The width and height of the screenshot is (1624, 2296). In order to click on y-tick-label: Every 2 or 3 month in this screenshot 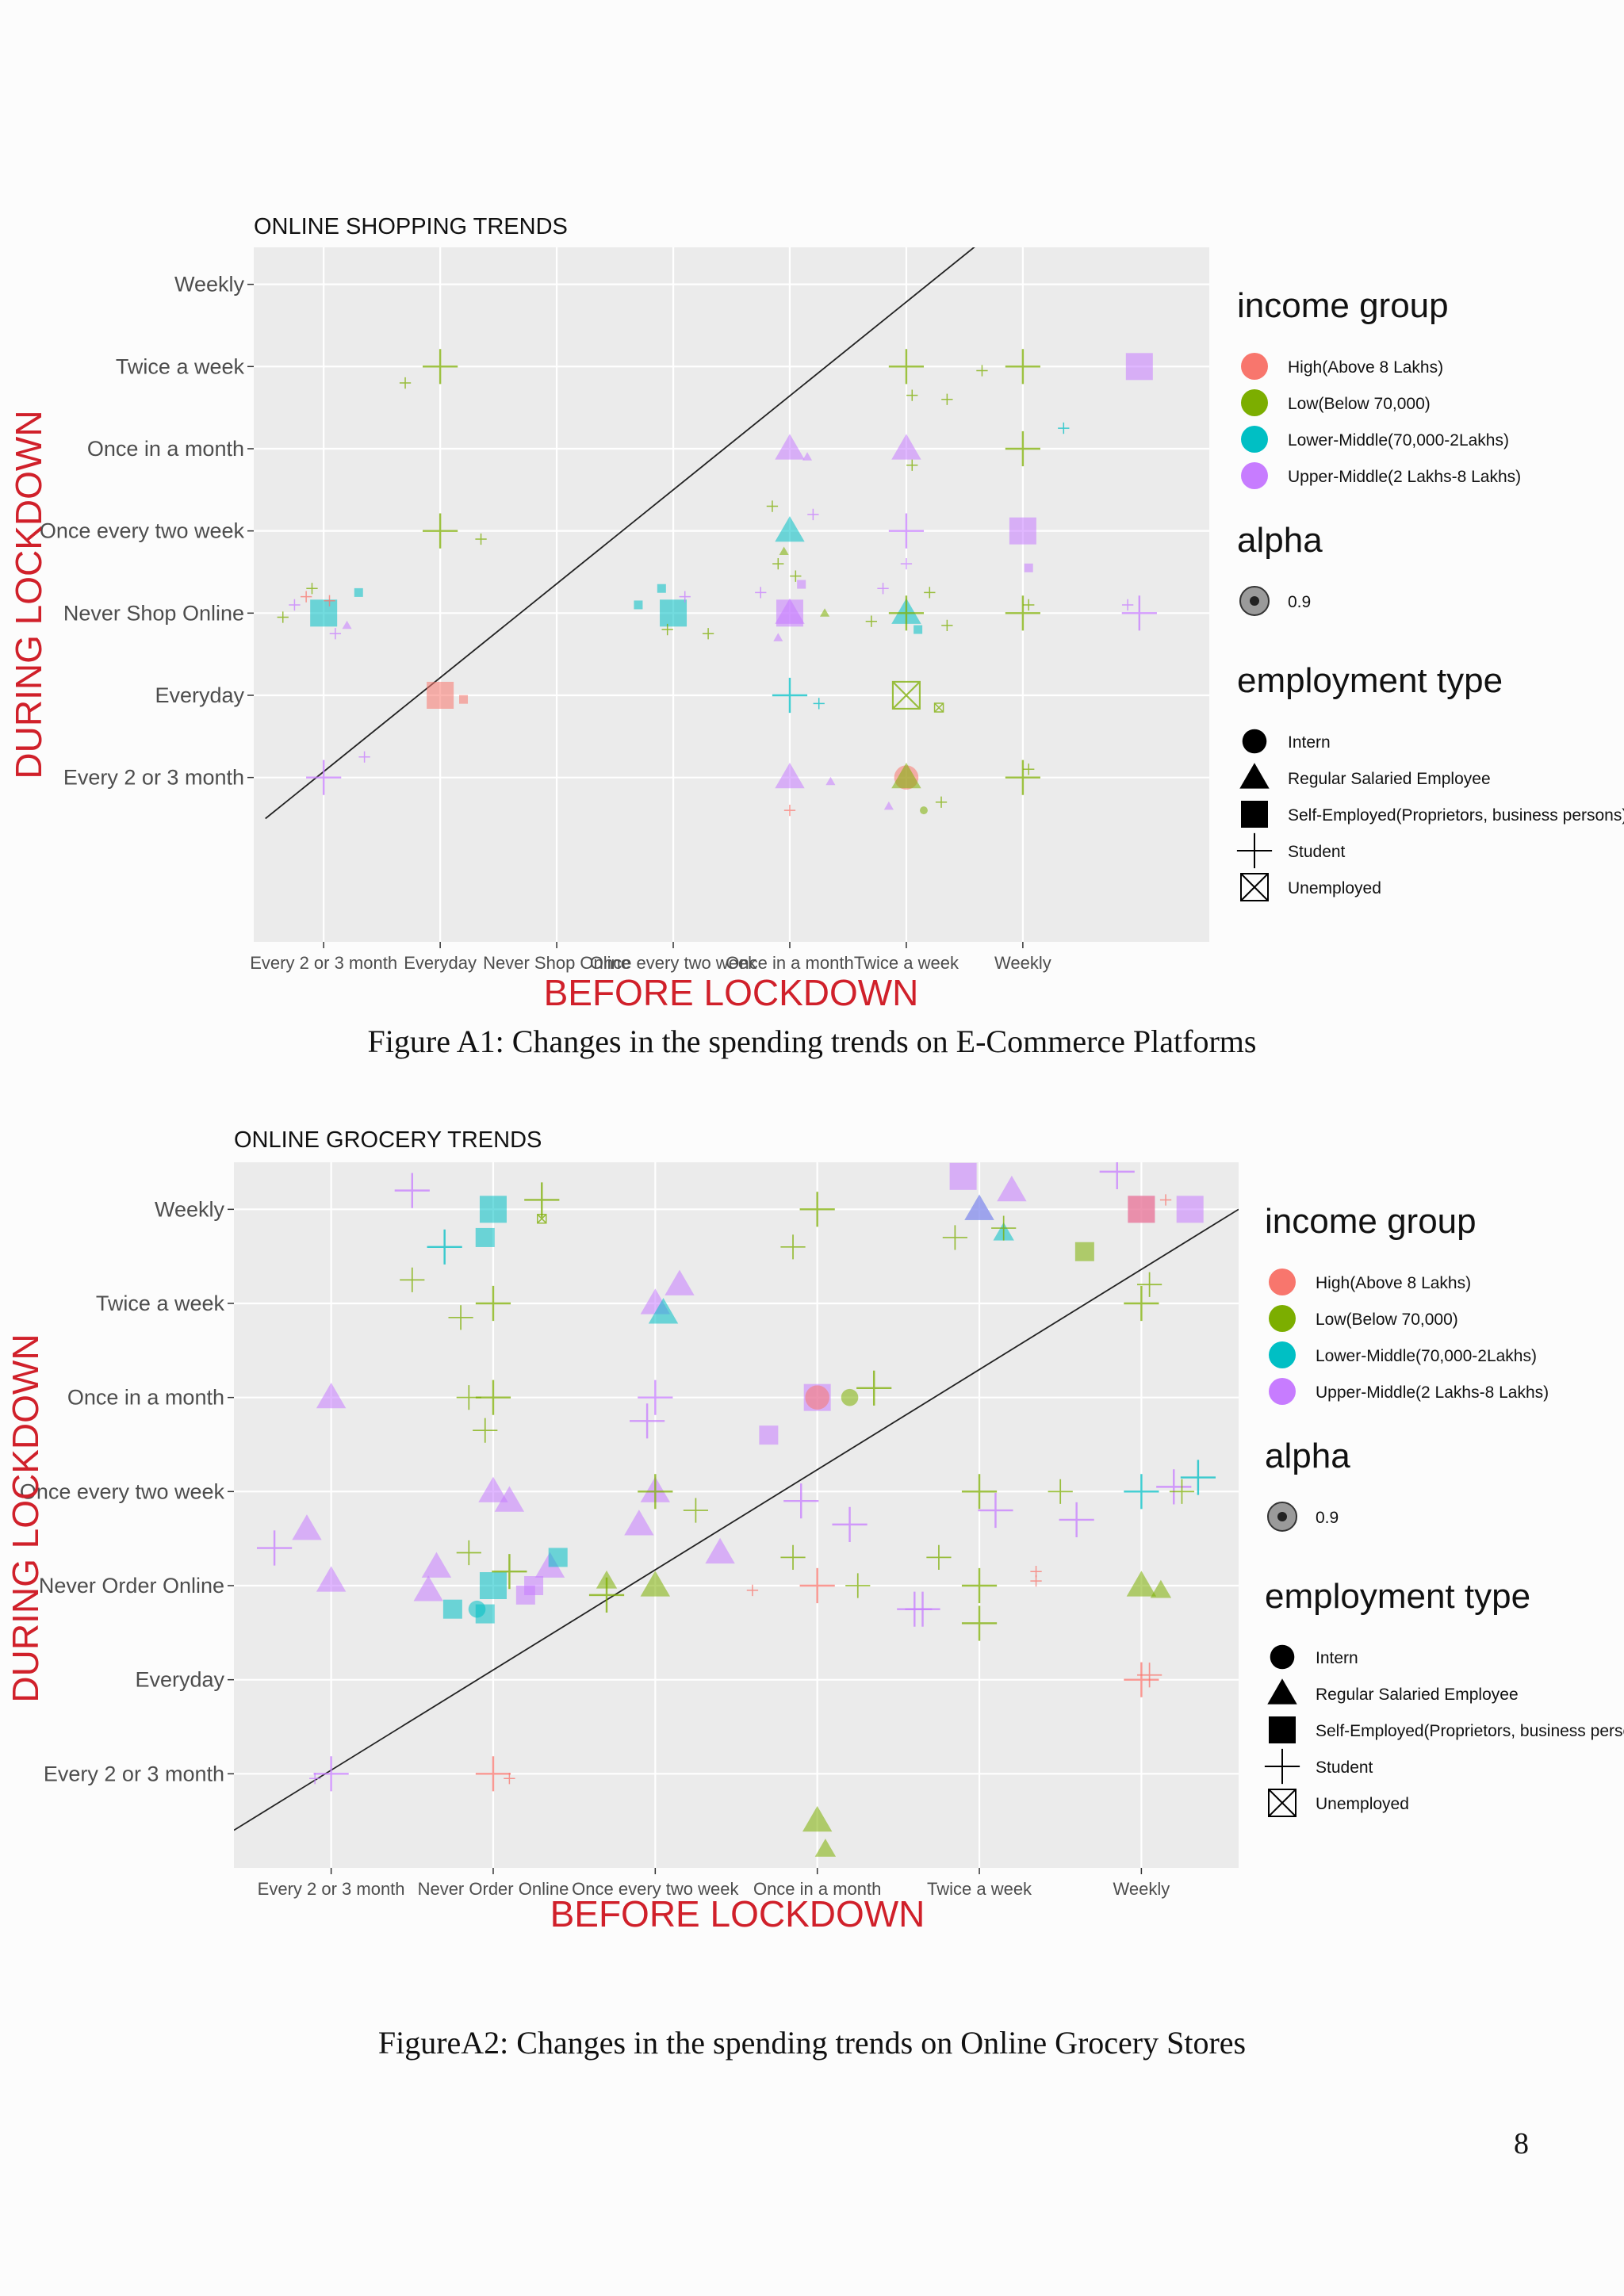, I will do `click(134, 1774)`.